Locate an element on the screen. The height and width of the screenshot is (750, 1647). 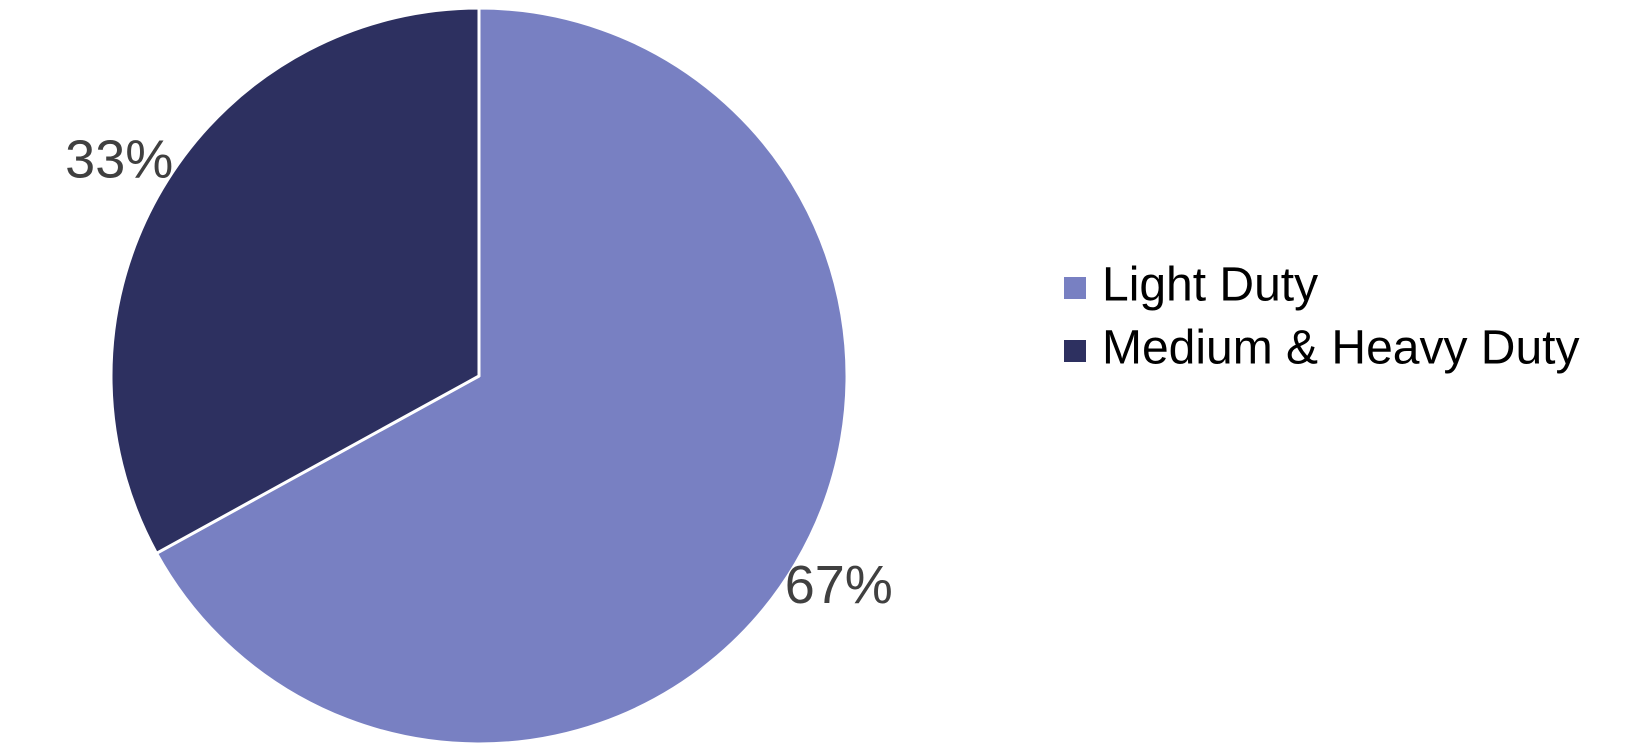
legend: Light Duty Medium & Heavy Duty is located at coordinates (1322, 317).